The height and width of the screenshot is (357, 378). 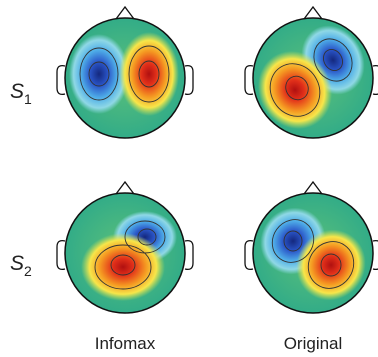 I want to click on topomap-infomax-s2, so click(x=125, y=247).